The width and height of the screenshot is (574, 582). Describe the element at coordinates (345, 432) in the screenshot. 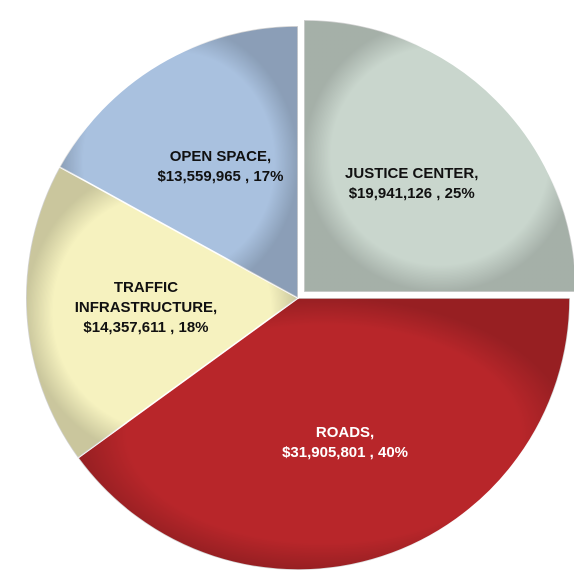

I see `category-label: ROADS,` at that location.